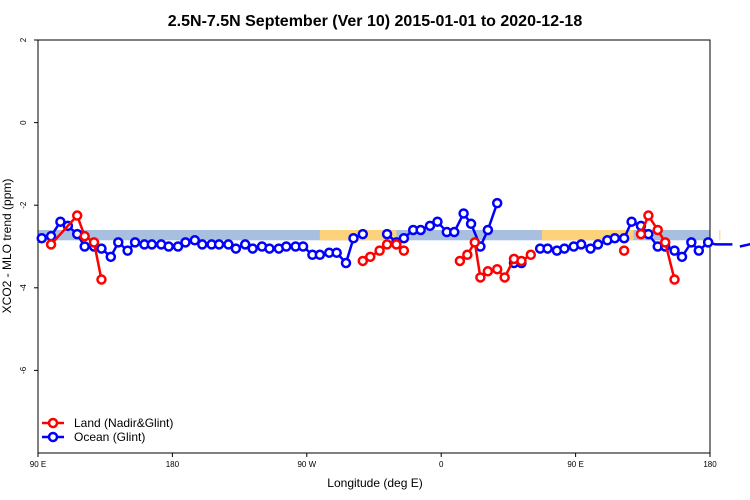 This screenshot has width=750, height=500. What do you see at coordinates (23, 370) in the screenshot?
I see `y-tick-label-4: -6` at bounding box center [23, 370].